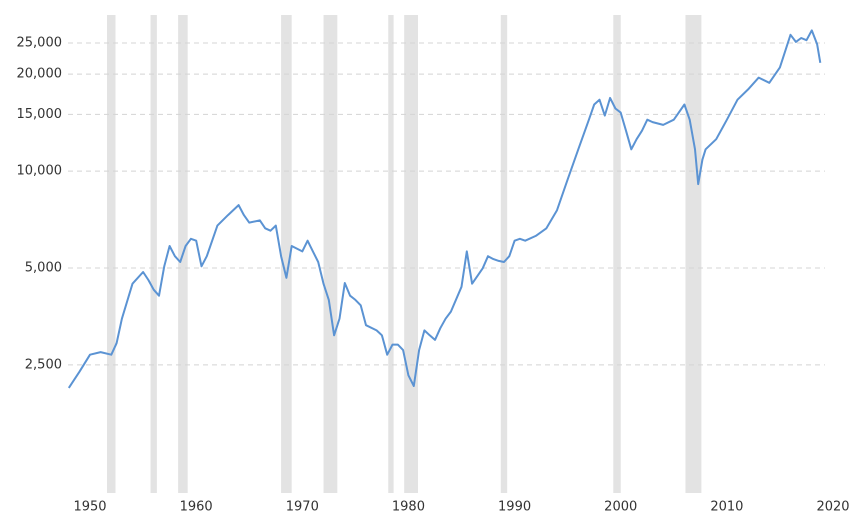 The image size is (855, 520). I want to click on x-tick-label: 1950, so click(89, 507).